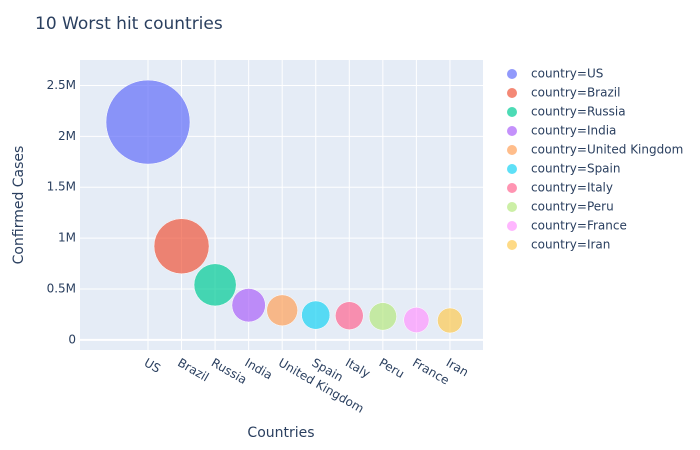 Image resolution: width=700 pixels, height=450 pixels. Describe the element at coordinates (579, 226) in the screenshot. I see `legend-label: country=France` at that location.